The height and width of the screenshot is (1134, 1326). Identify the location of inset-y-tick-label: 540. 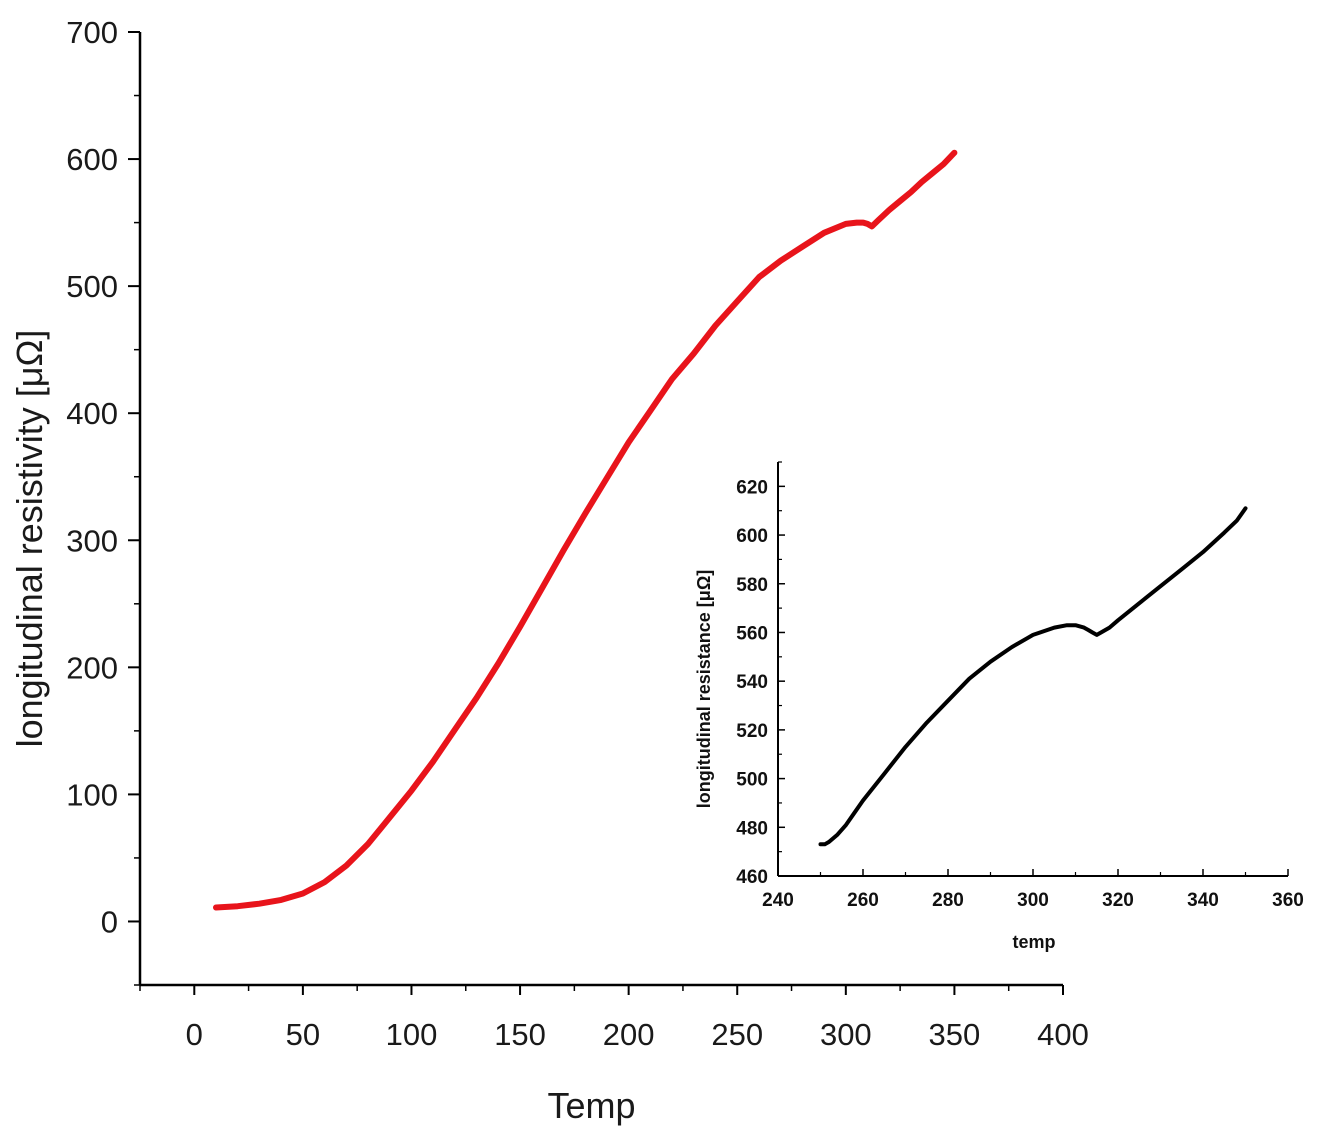
(752, 682).